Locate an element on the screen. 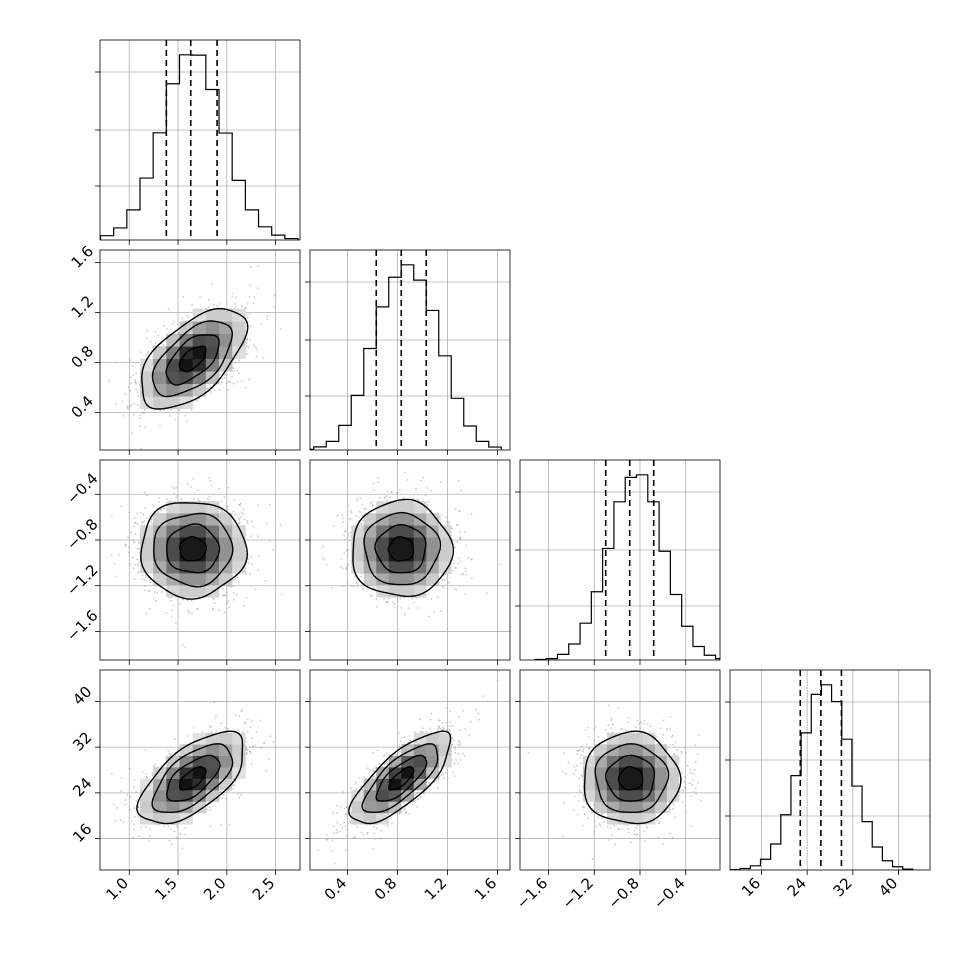 Image resolution: width=970 pixels, height=970 pixels. y-tick-label: 1.6 is located at coordinates (83, 257).